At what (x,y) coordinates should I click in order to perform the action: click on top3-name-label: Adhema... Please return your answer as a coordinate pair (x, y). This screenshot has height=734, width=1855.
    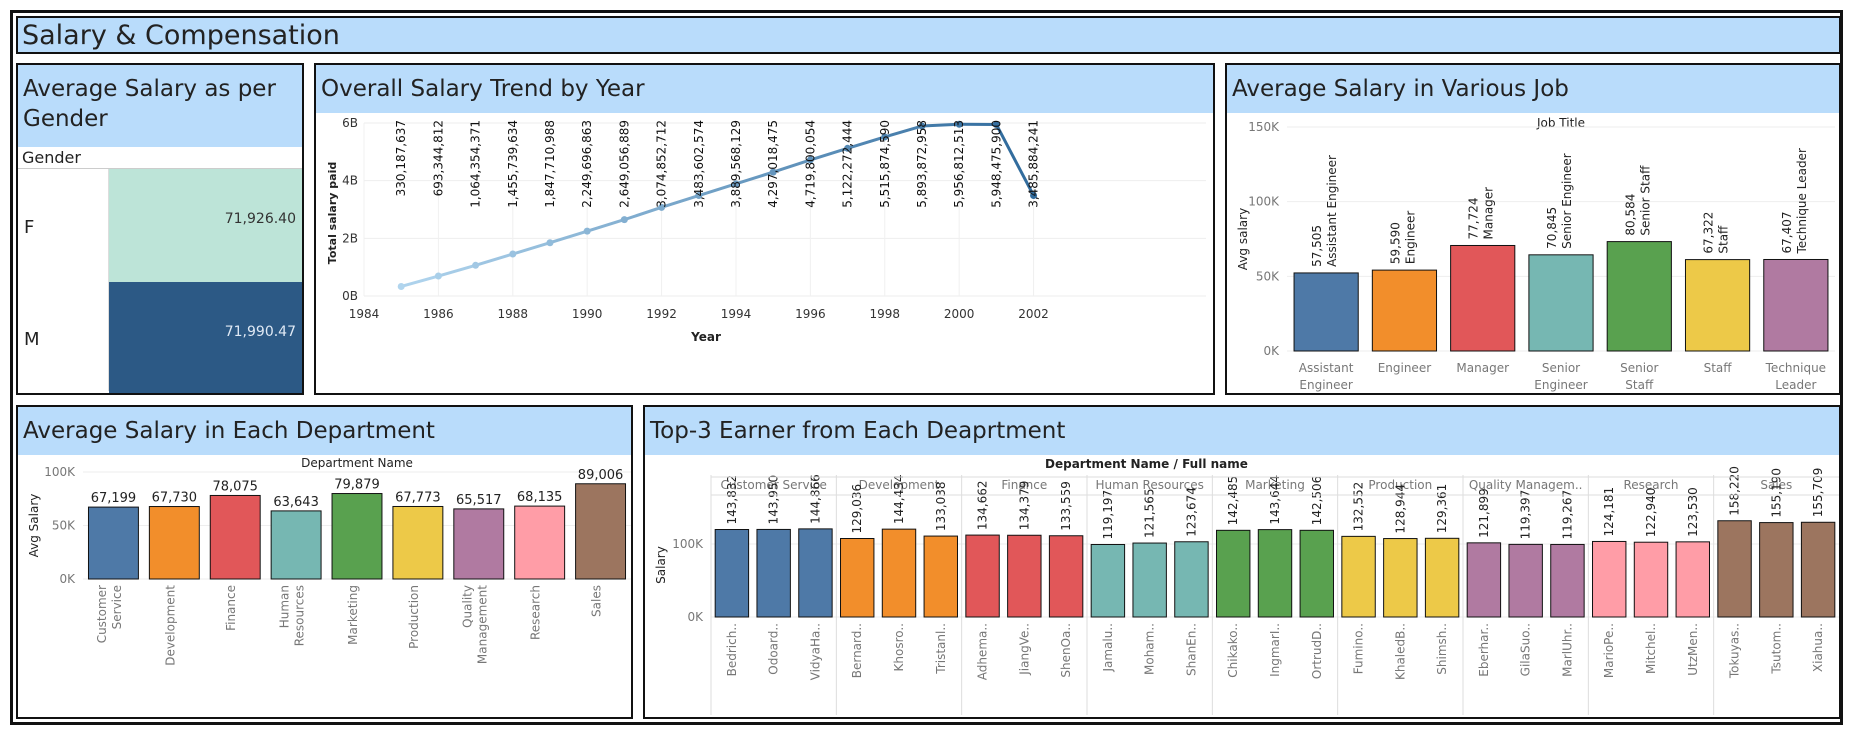
    Looking at the image, I should click on (983, 651).